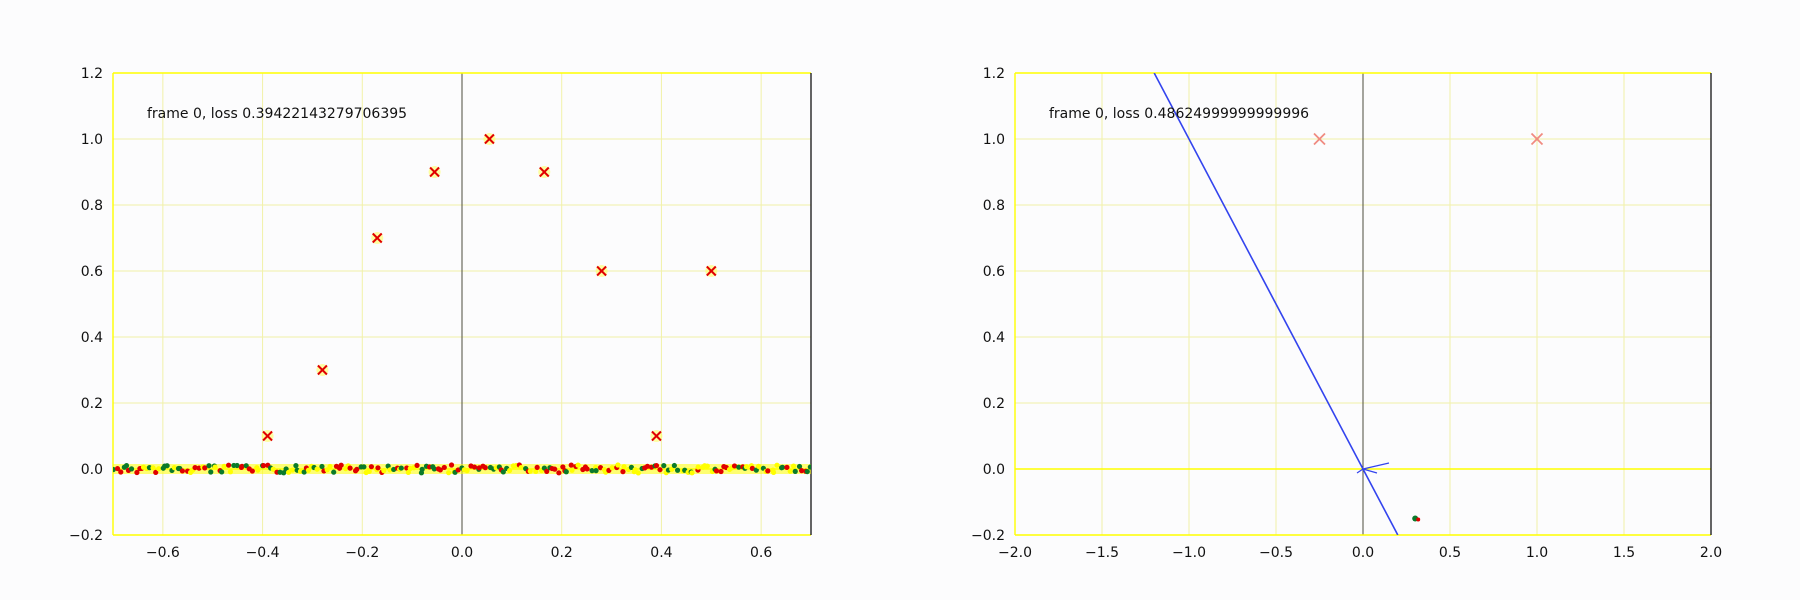  What do you see at coordinates (994, 272) in the screenshot?
I see `right-ytick-label: 0.6` at bounding box center [994, 272].